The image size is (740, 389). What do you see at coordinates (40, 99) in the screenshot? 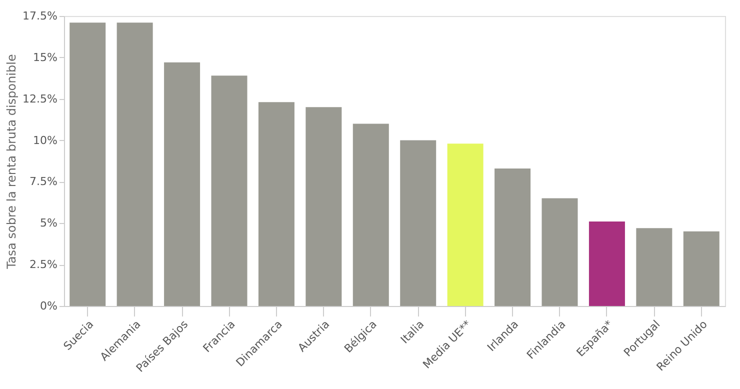
I see `y-tick-label: 12.5%` at bounding box center [40, 99].